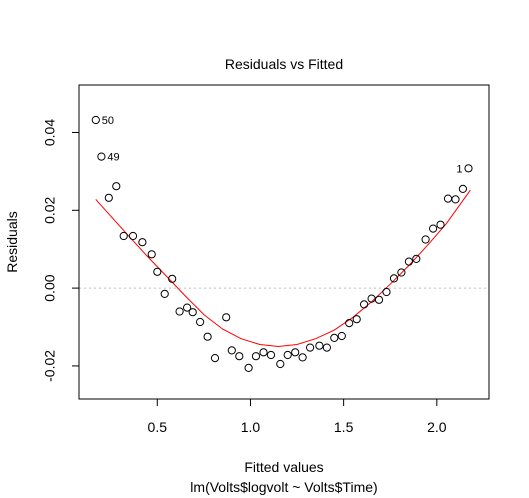  I want to click on y-tick-label: 0.00, so click(50, 287).